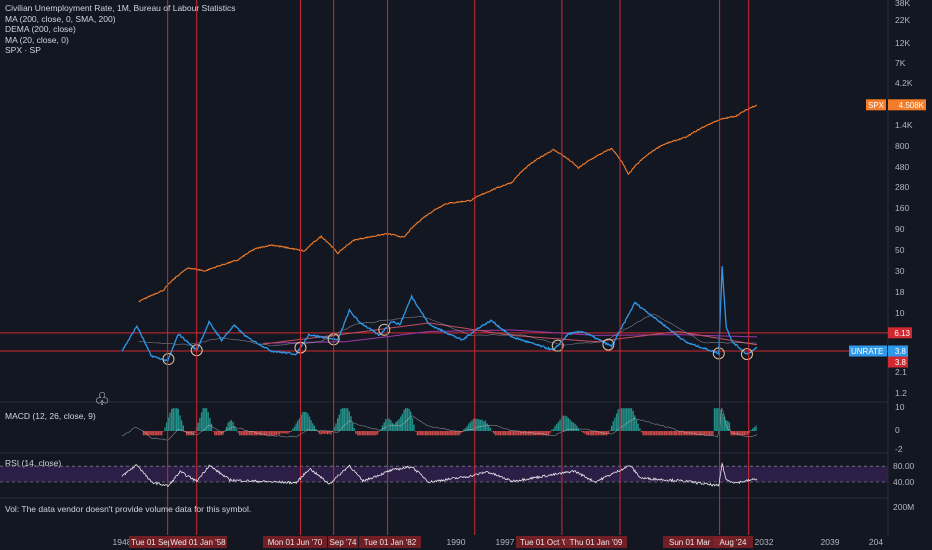 Image resolution: width=932 pixels, height=550 pixels. Describe the element at coordinates (102, 399) in the screenshot. I see `dinosaur-icon: ♧` at that location.